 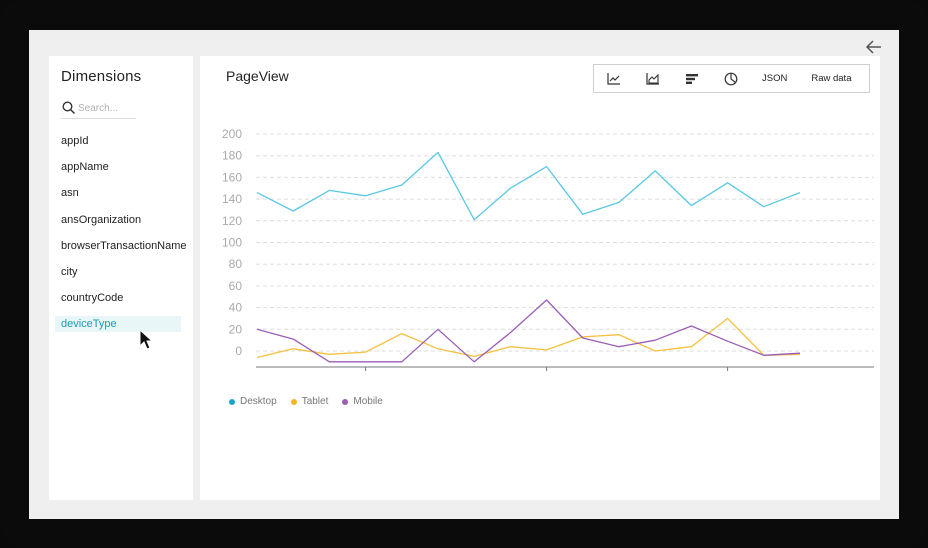 I want to click on y-tick-label: 100, so click(x=232, y=243).